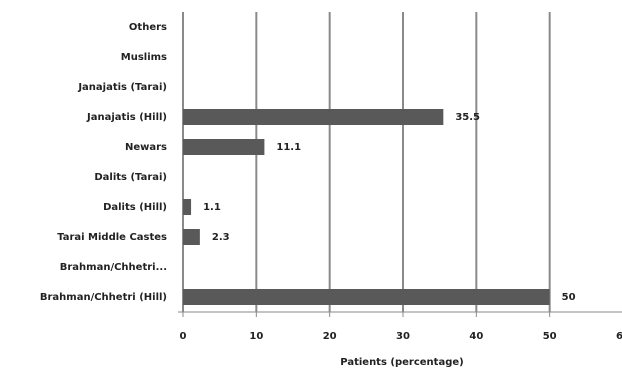  I want to click on y-tick-label: Tarai Middle Castes, so click(112, 237).